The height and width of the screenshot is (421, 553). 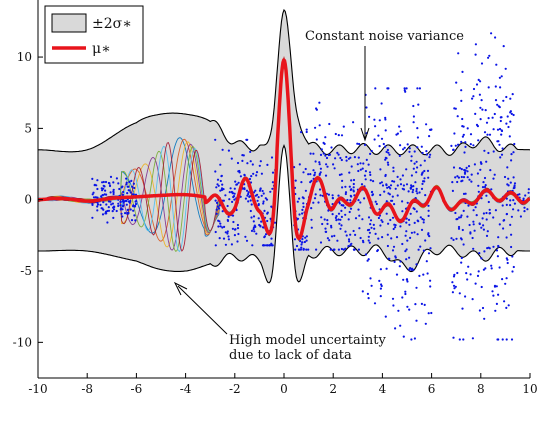 I want to click on x-tick-label: 8, so click(x=481, y=389).